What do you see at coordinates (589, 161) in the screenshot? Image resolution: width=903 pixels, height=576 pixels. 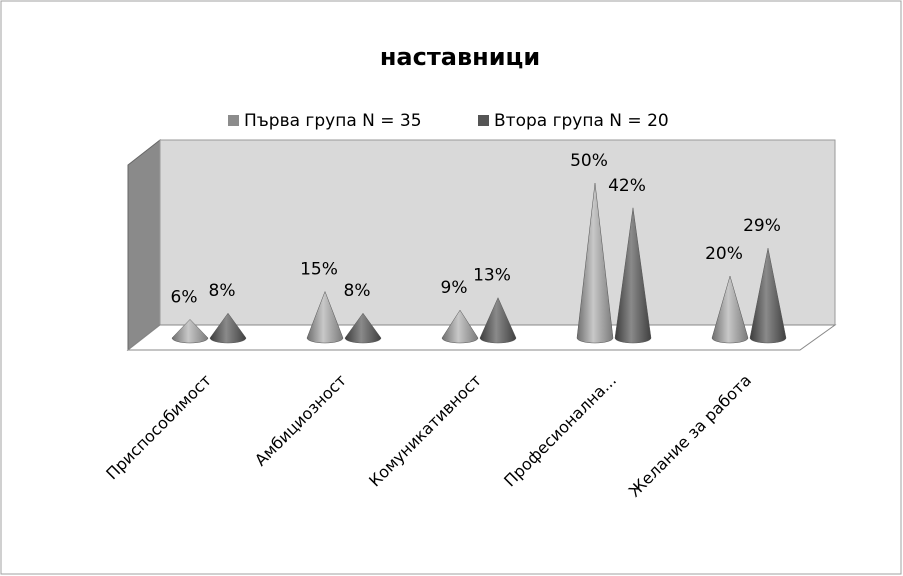 I see `value-label: 50%` at bounding box center [589, 161].